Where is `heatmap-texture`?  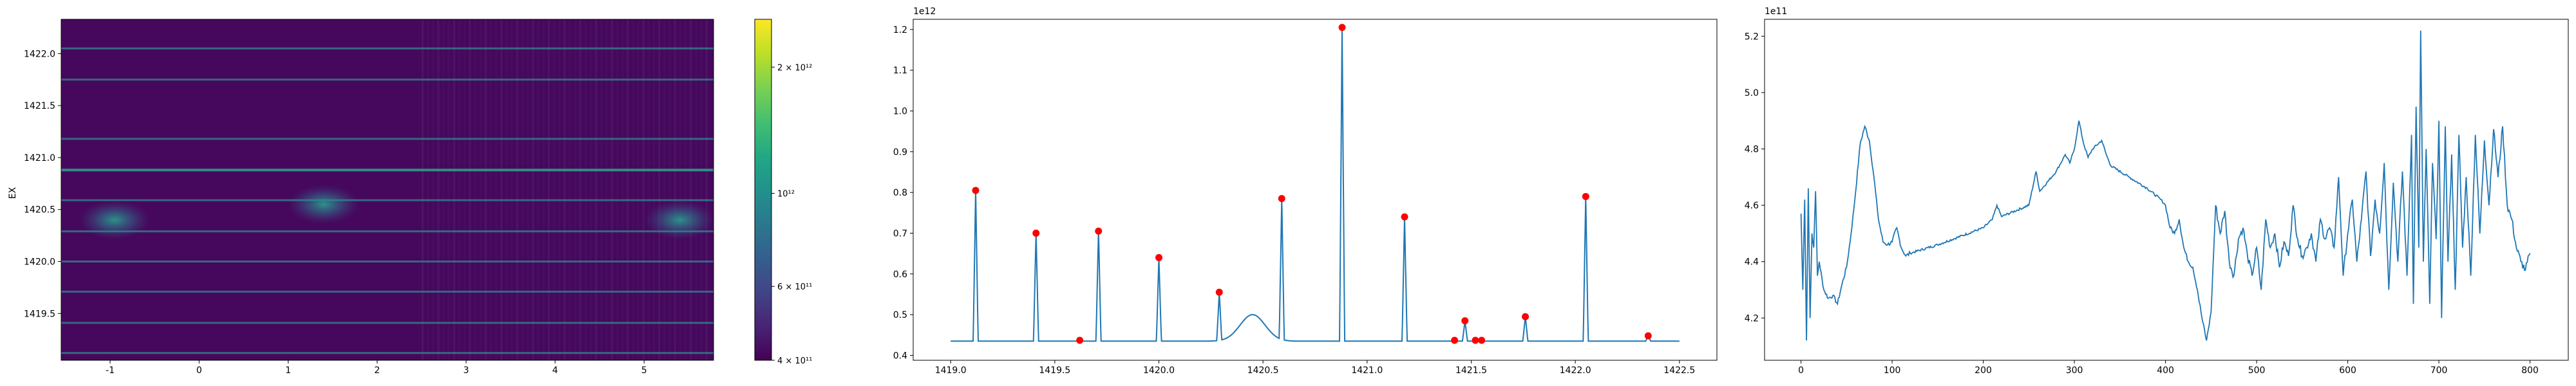
heatmap-texture is located at coordinates (564, 189).